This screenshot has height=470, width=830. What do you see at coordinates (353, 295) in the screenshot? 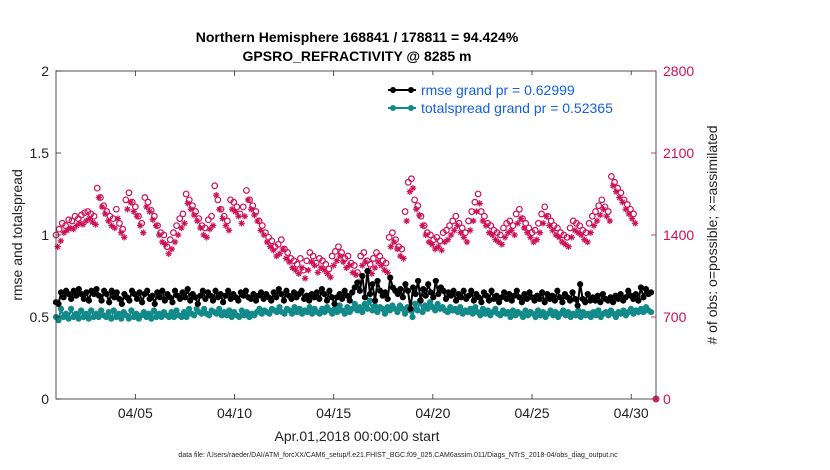
I see `metric-lines-layer` at bounding box center [353, 295].